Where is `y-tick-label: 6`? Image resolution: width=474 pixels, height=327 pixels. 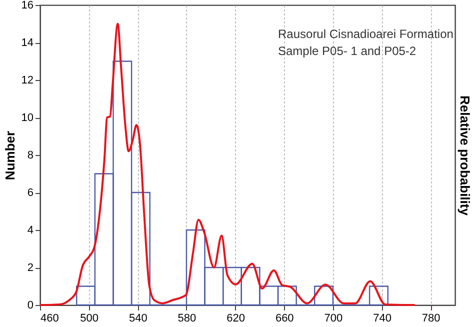
y-tick-label: 6 is located at coordinates (30, 193).